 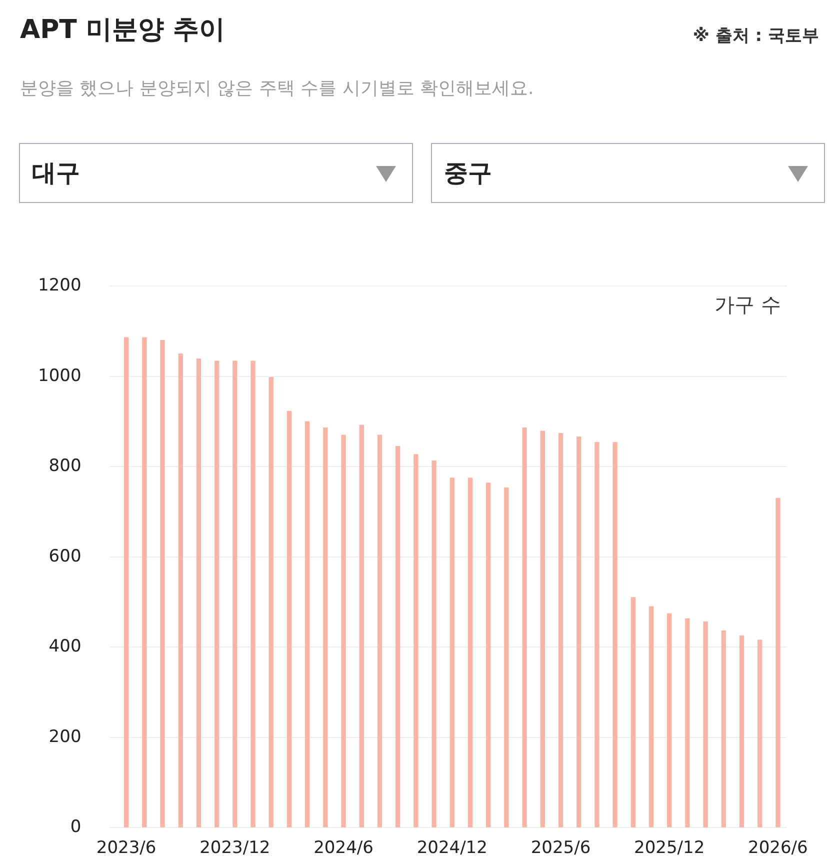 I want to click on chart-subtitle: 분양을 했으나 분양되지 않은 주택 수를 시기별로 확인해보세요., so click(x=277, y=88).